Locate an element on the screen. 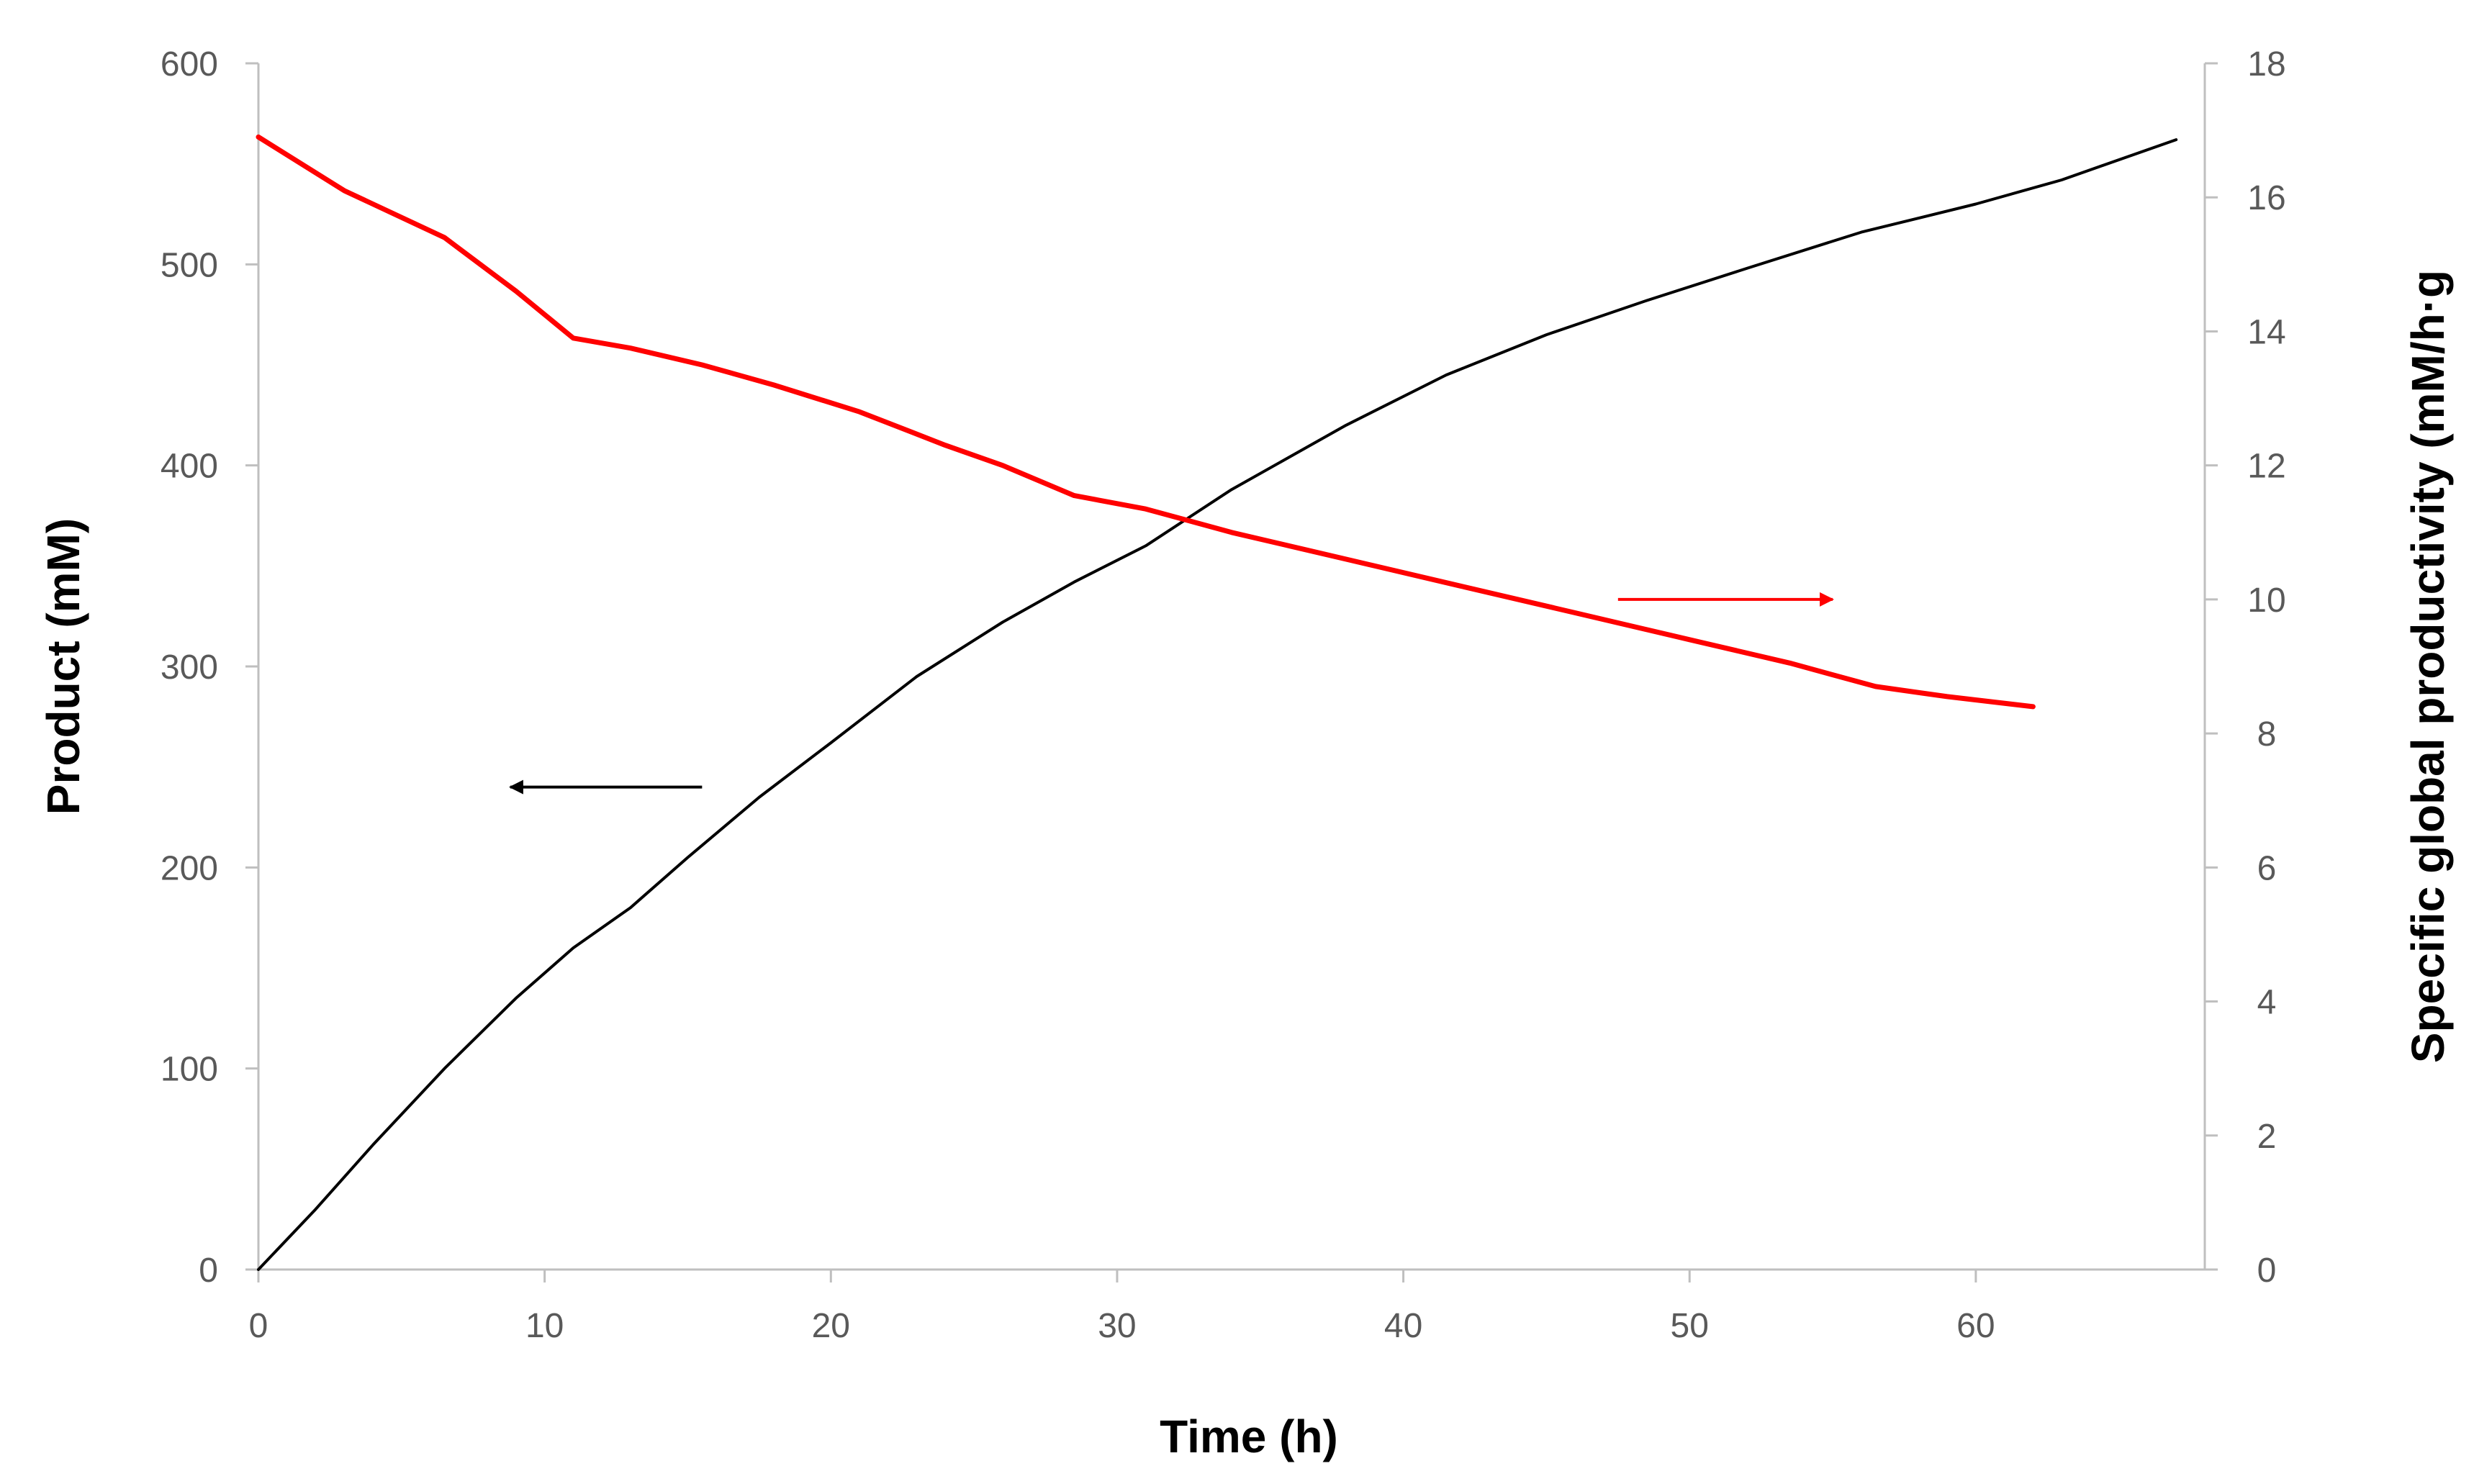 Image resolution: width=2474 pixels, height=1484 pixels. y2-tick-label: 0 is located at coordinates (2267, 1271).